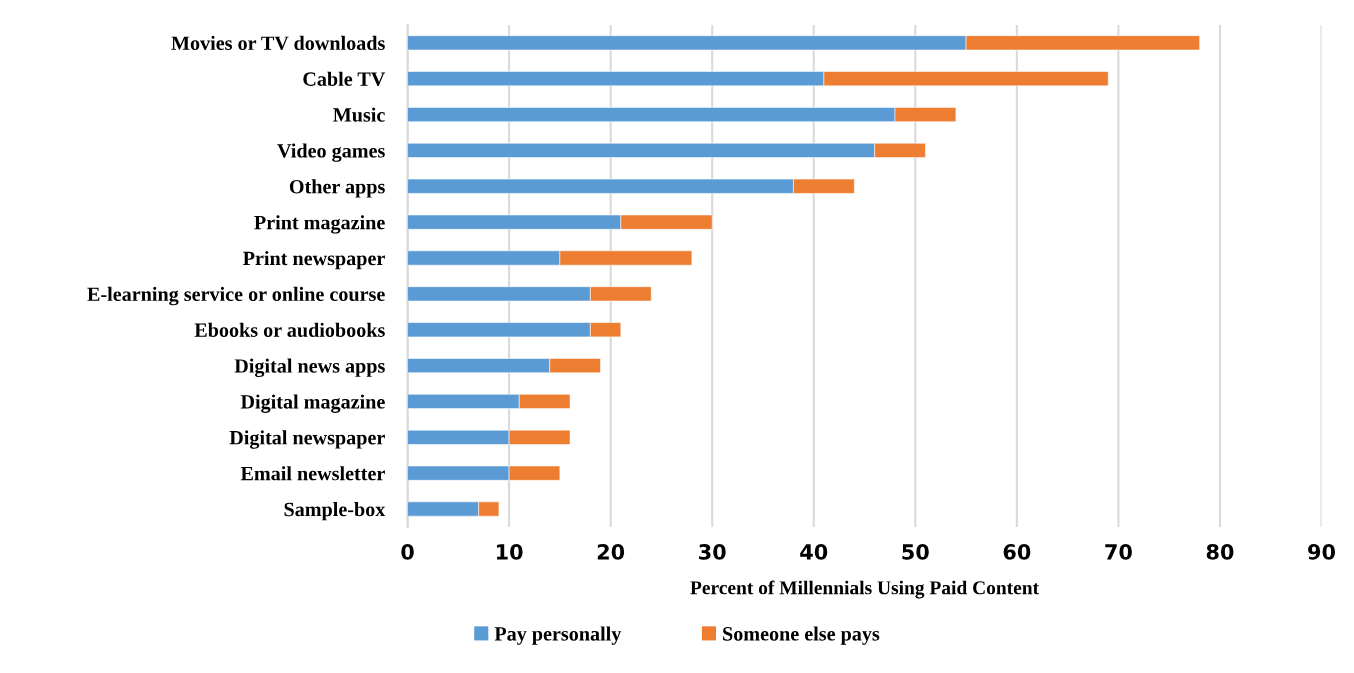 The width and height of the screenshot is (1354, 673). Describe the element at coordinates (344, 78) in the screenshot. I see `y-tick-label: Cable TV` at that location.